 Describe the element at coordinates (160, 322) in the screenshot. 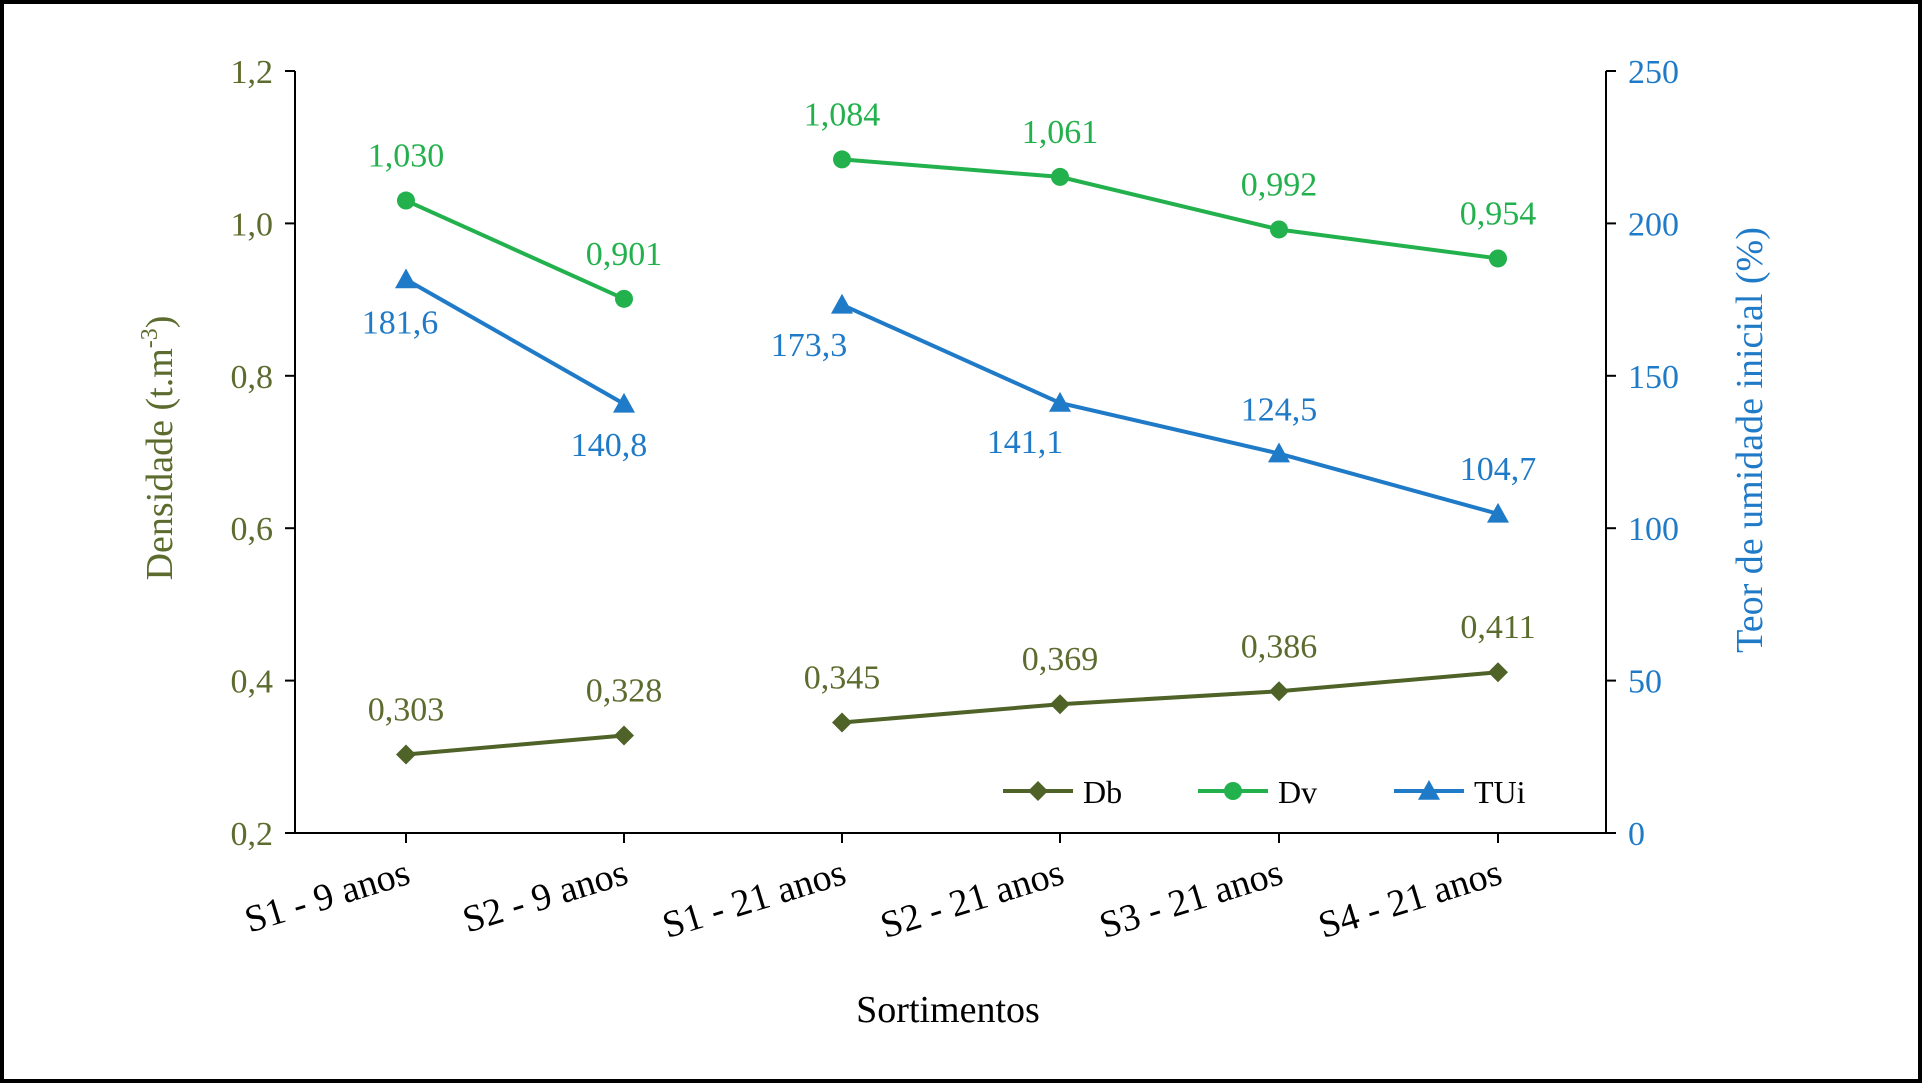

I see `y-left-axis-title-close: )` at that location.